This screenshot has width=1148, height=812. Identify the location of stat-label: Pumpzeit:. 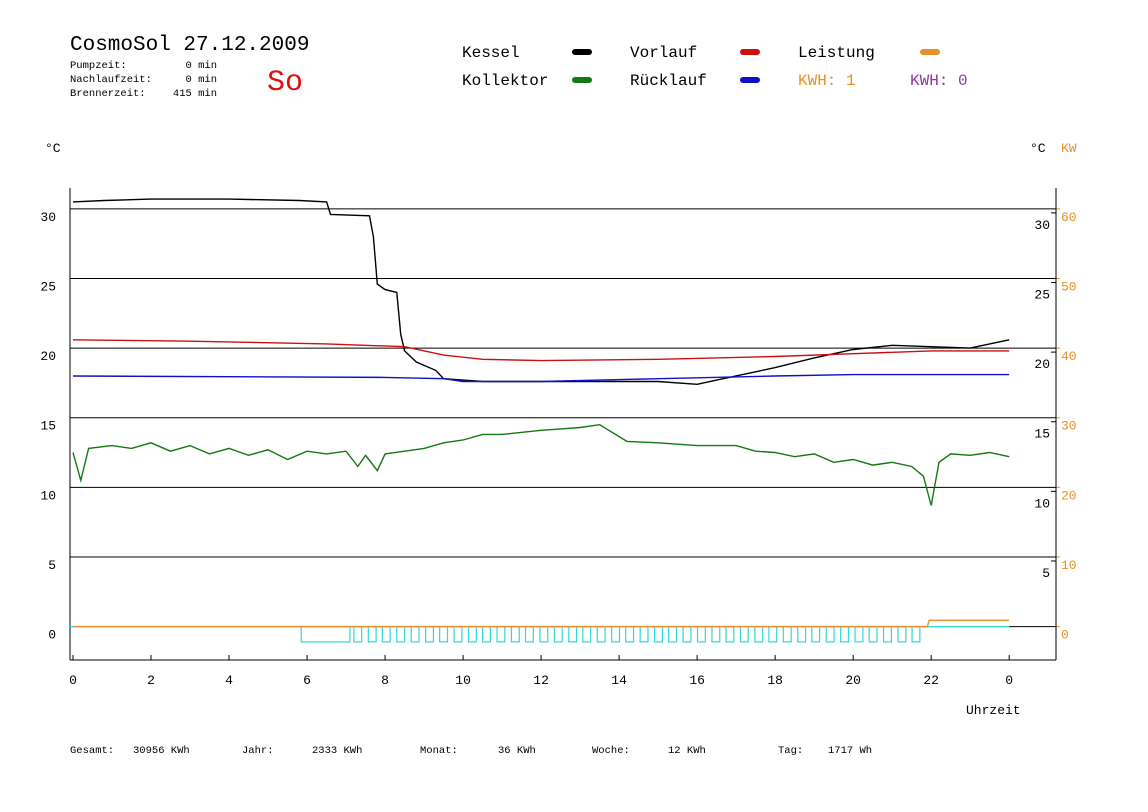
(98, 66).